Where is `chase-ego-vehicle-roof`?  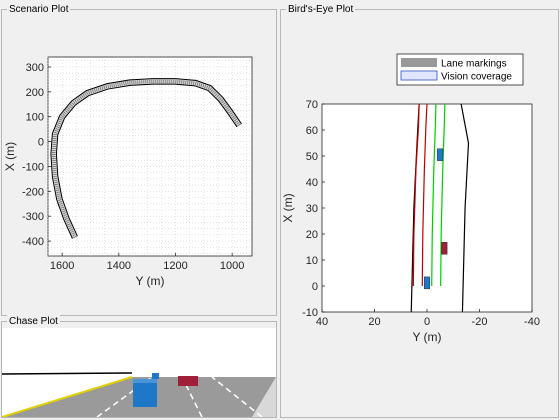 chase-ego-vehicle-roof is located at coordinates (145, 381).